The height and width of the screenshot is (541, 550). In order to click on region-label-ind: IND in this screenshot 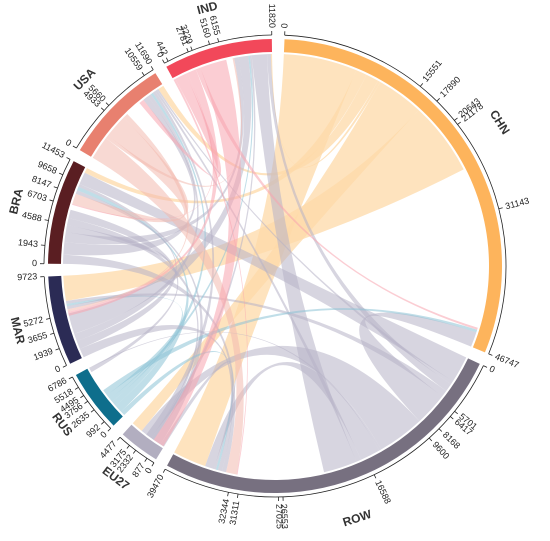, I will do `click(208, 8)`.